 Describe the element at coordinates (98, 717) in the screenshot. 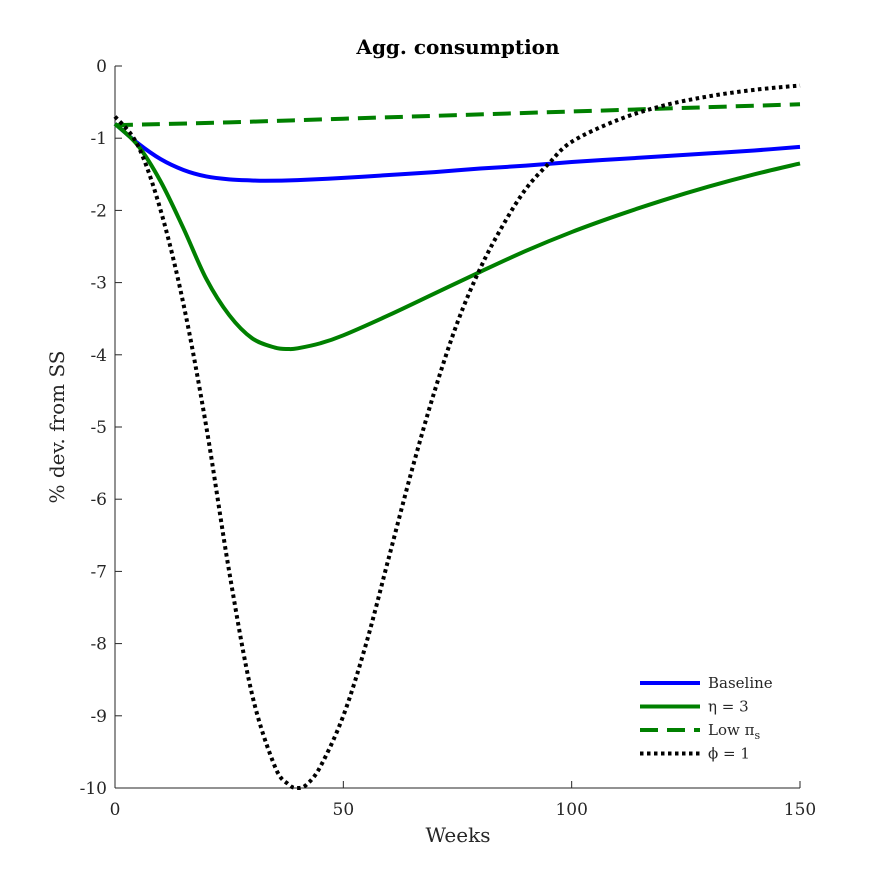

I see `y-tick-label: -9` at that location.